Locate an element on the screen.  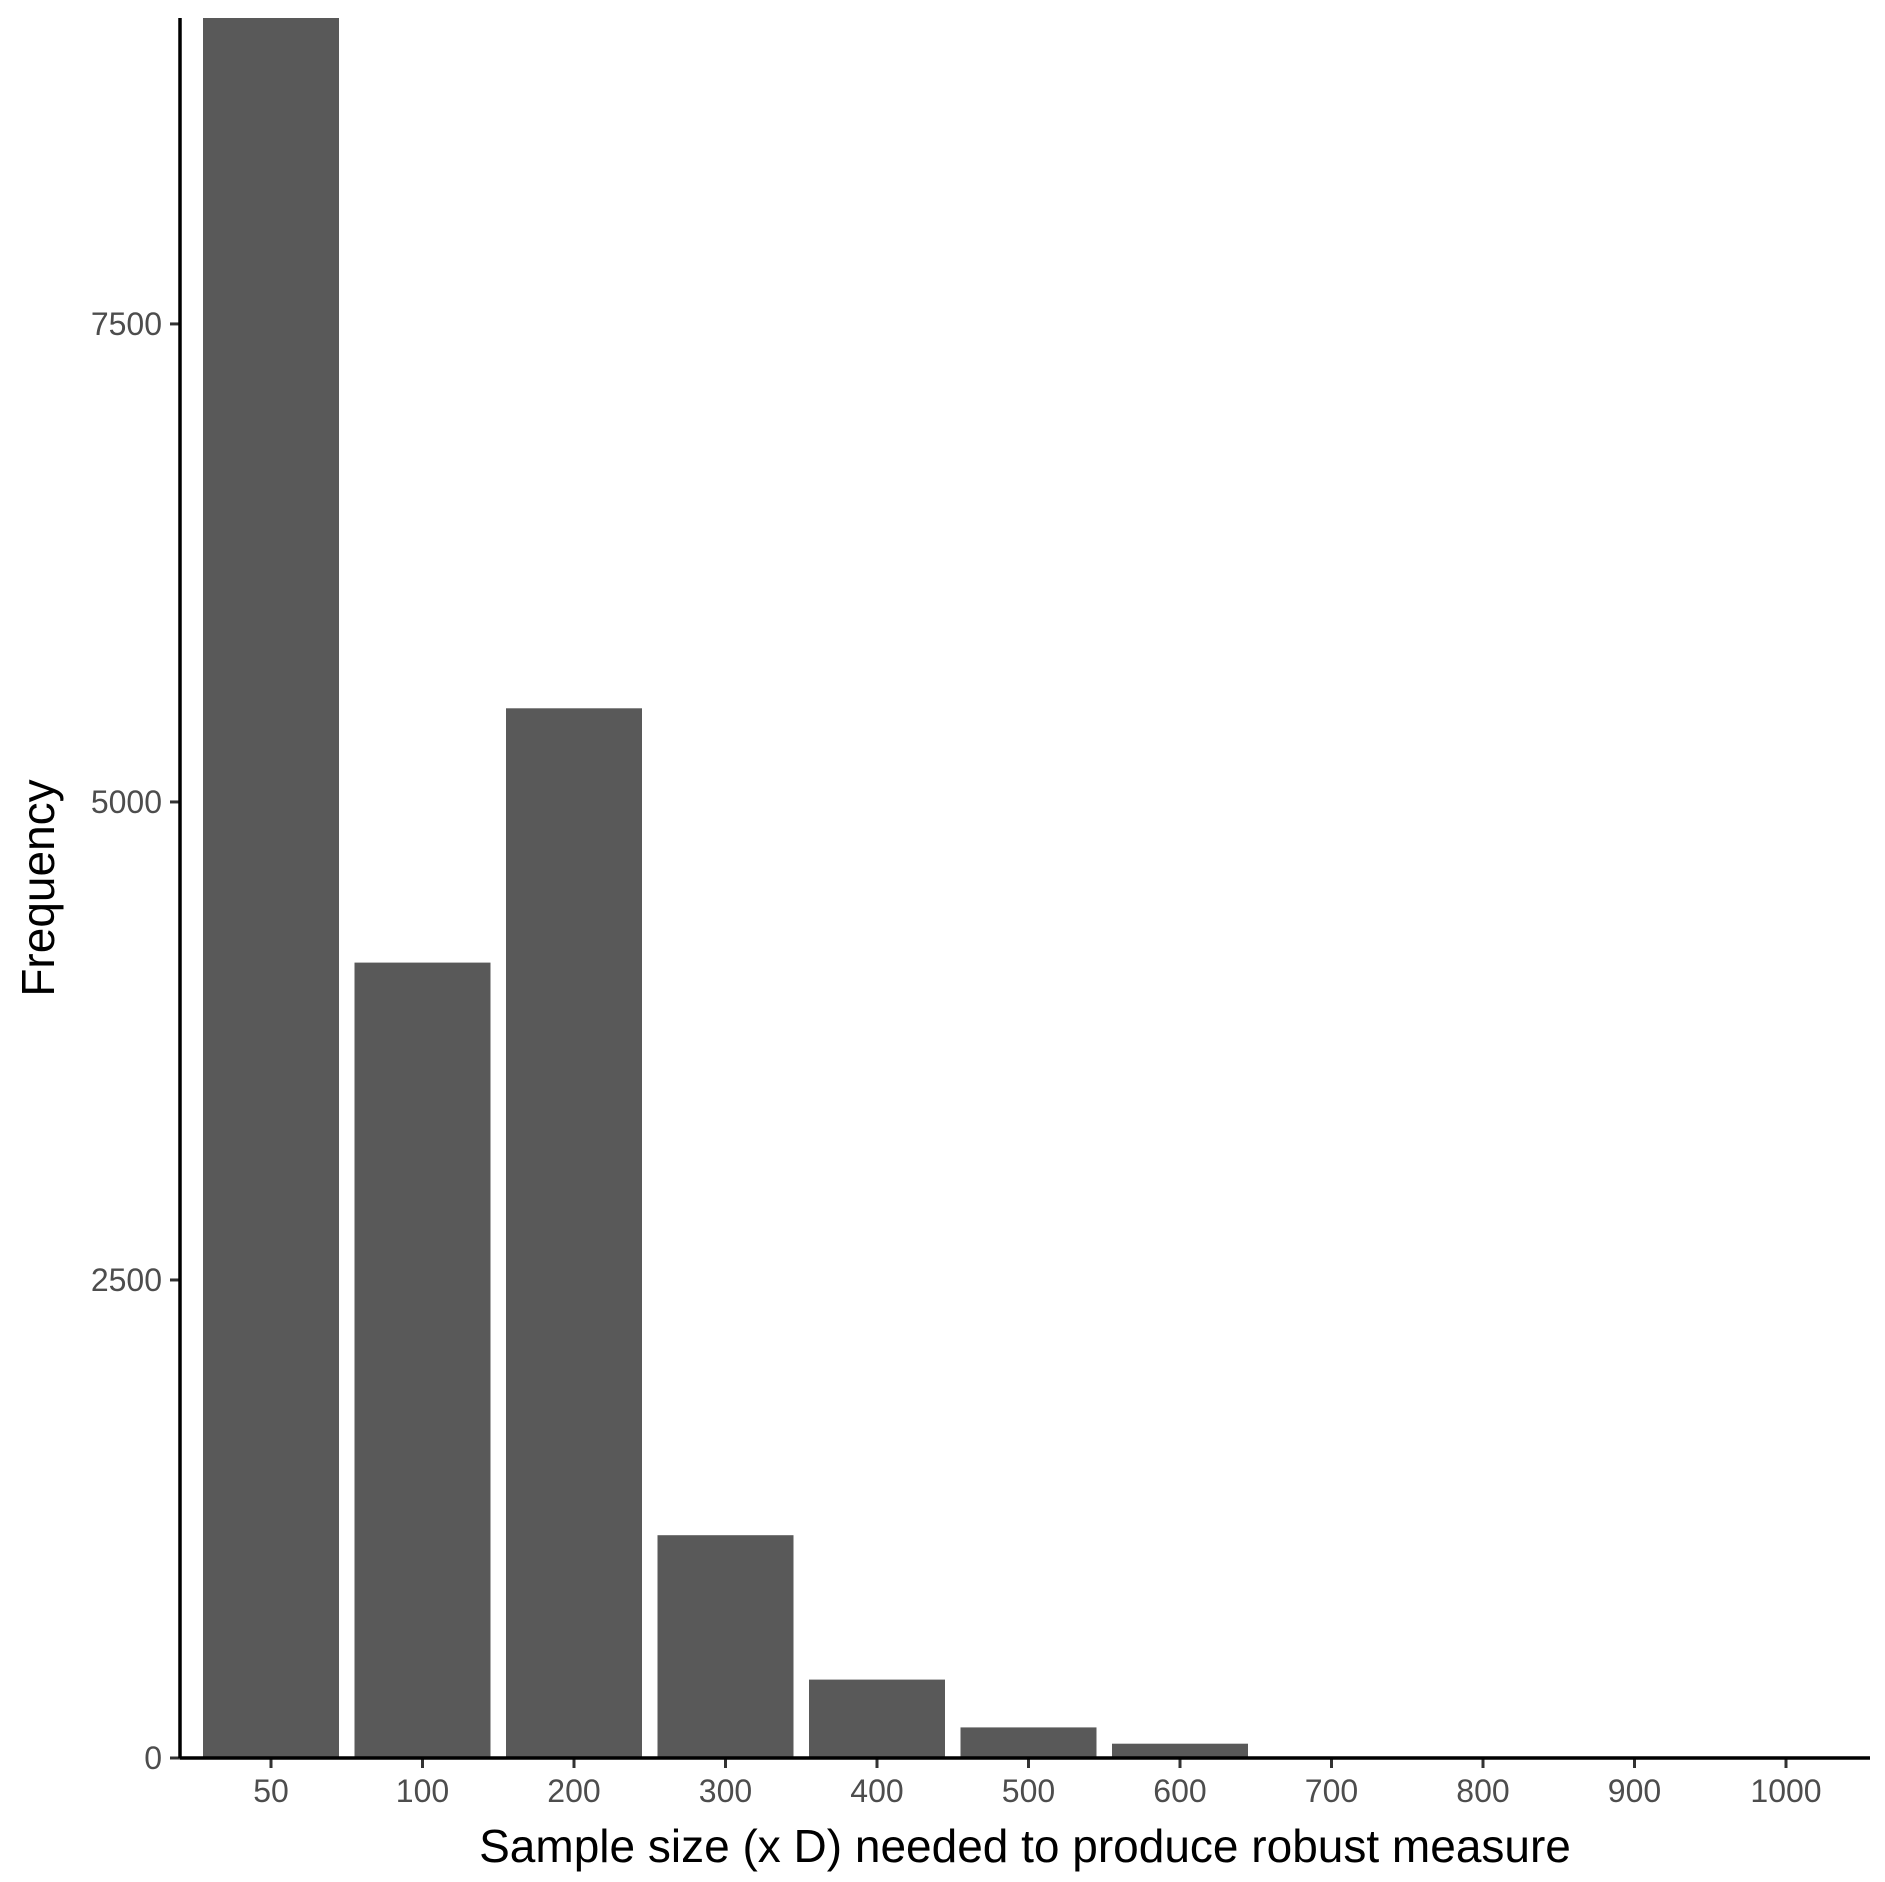
x-tick-label: 400 is located at coordinates (876, 1791).